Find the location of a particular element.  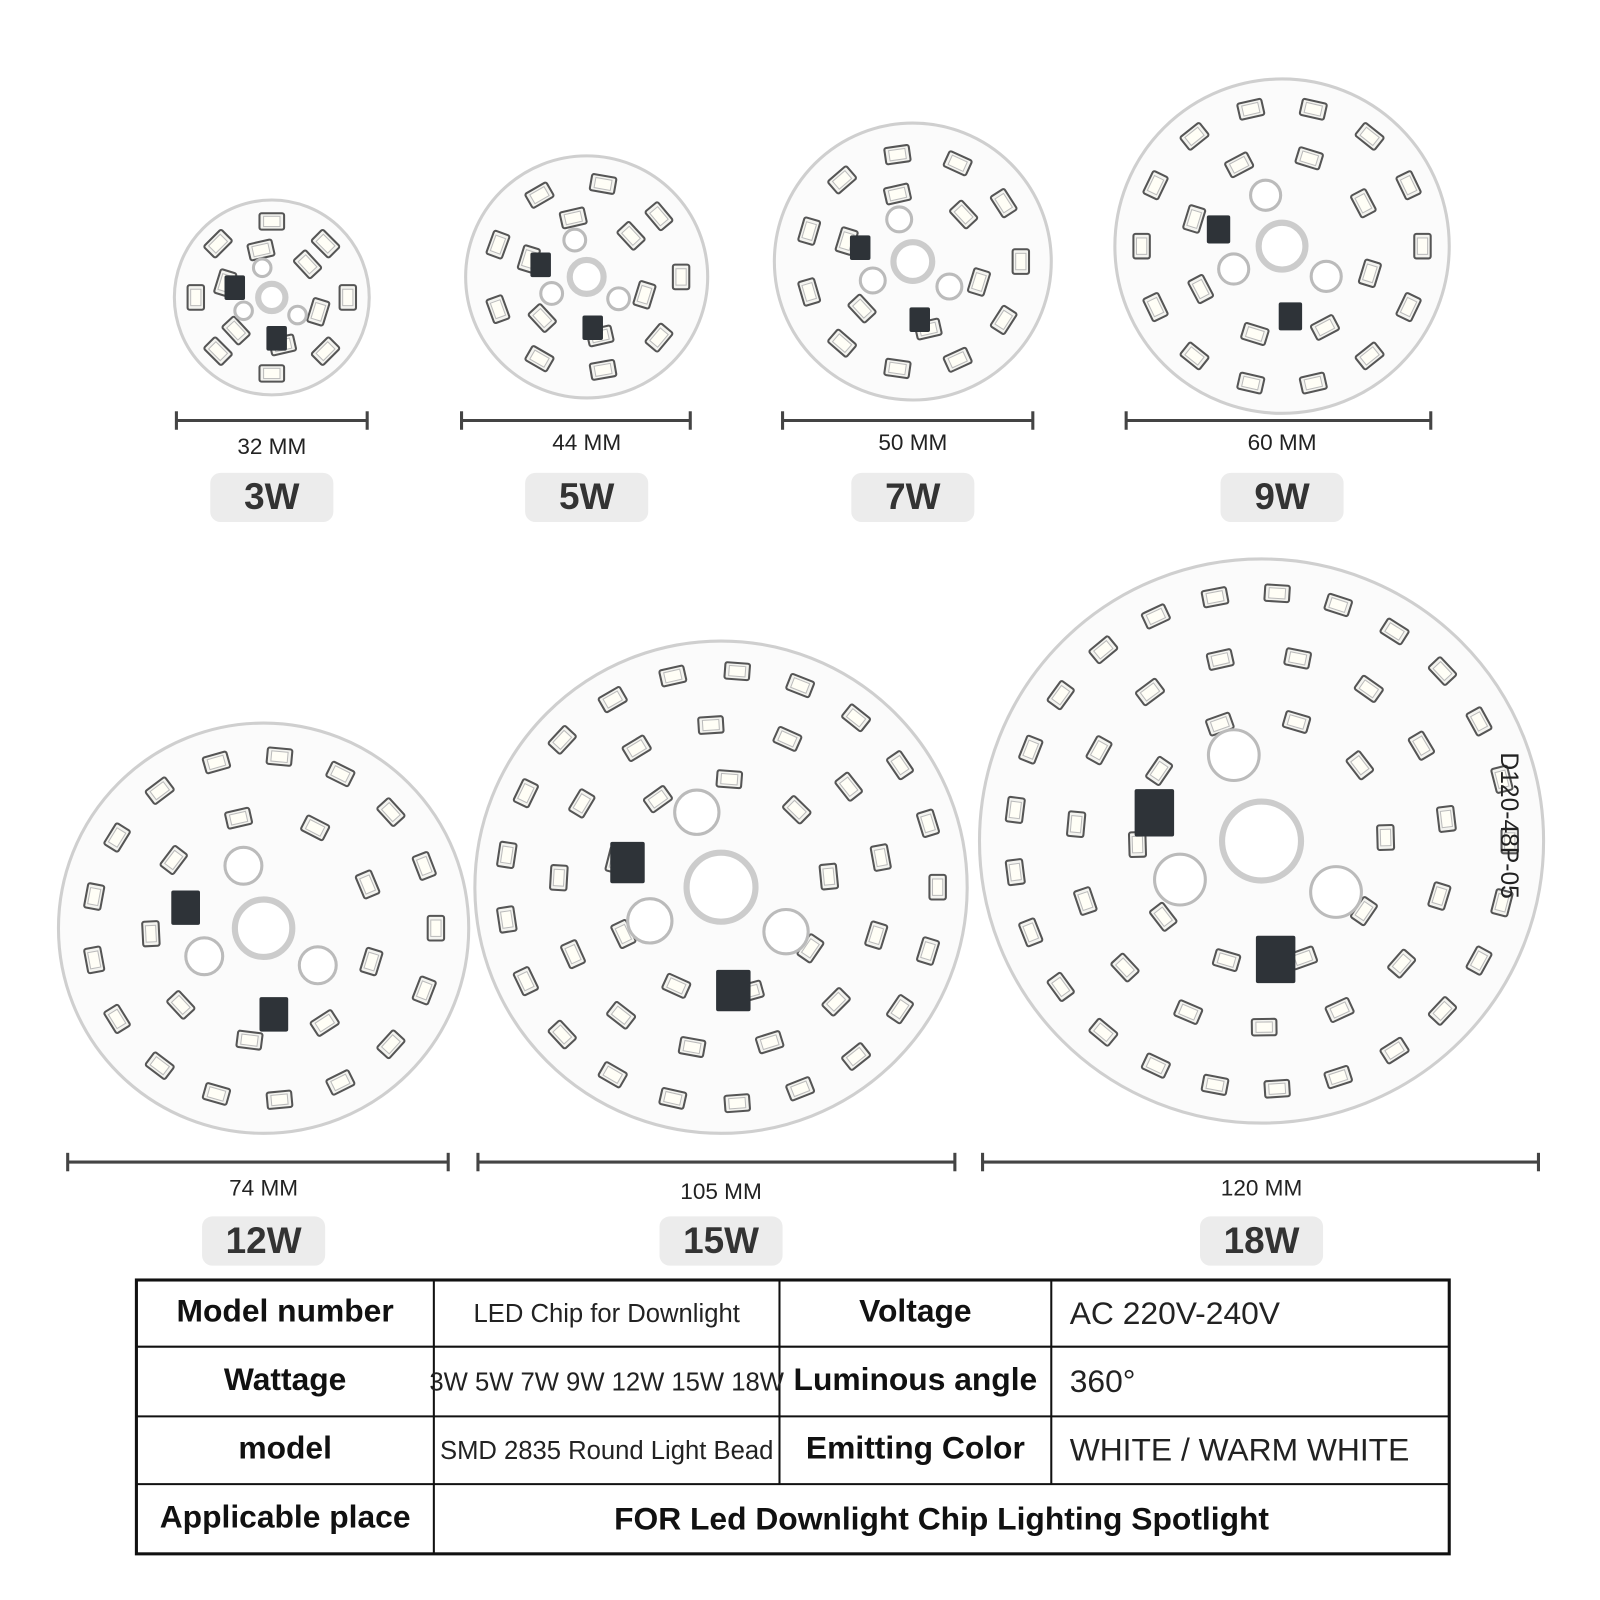

board-wattage: 18W is located at coordinates (1262, 1240).